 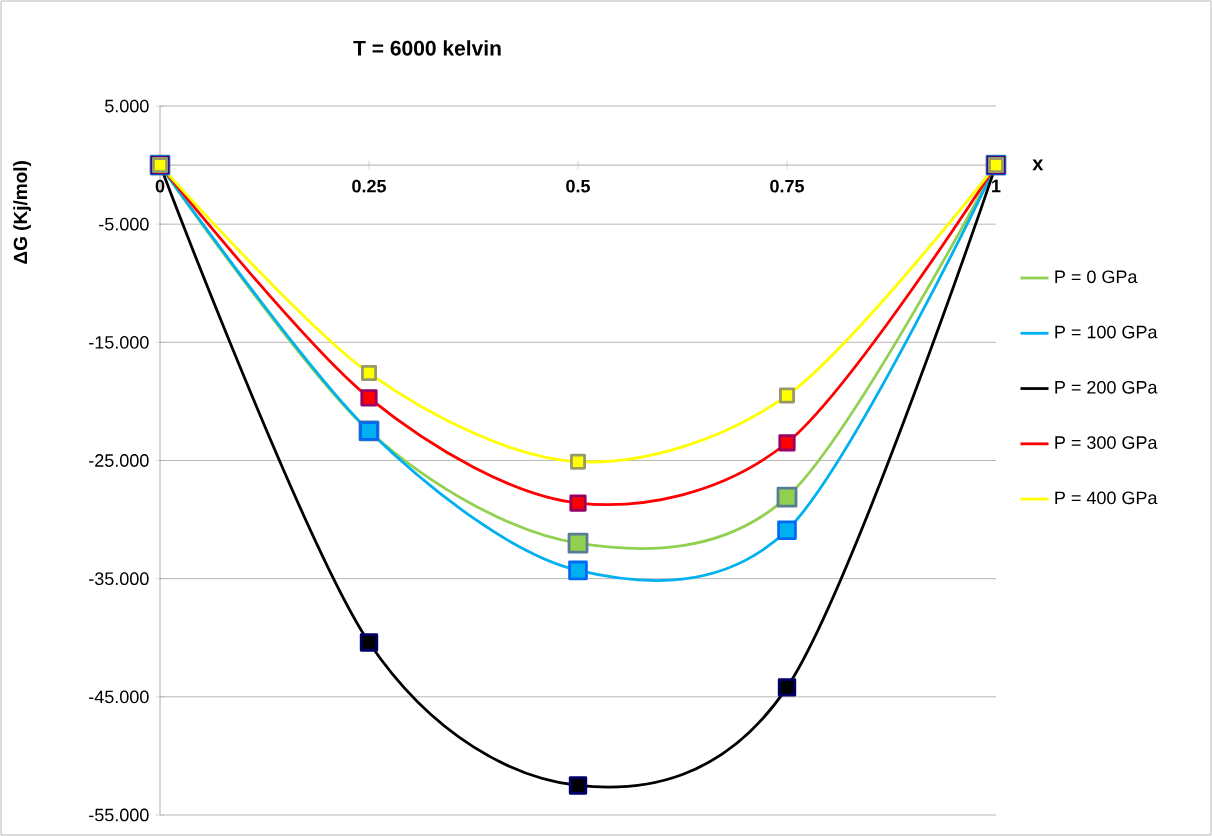 I want to click on y-axis-title: ΔG (Kj/mol), so click(x=22, y=212).